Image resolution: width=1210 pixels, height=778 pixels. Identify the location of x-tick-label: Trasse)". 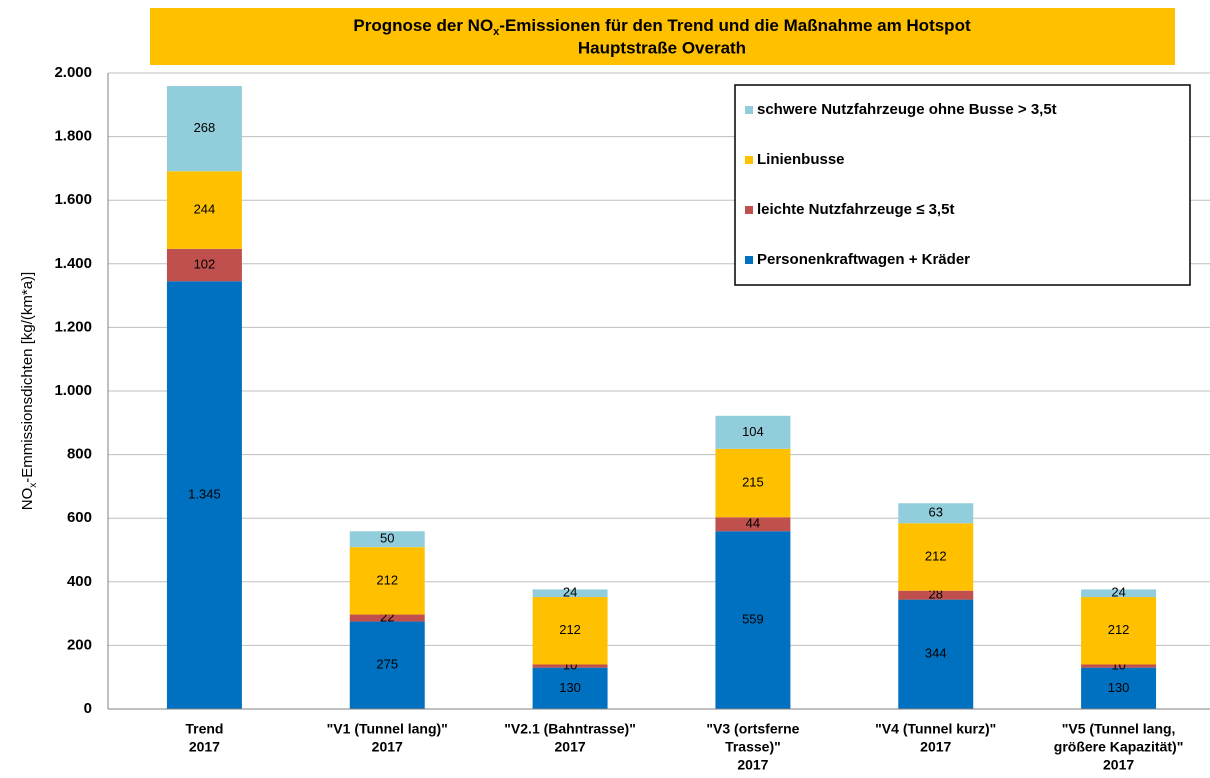
(753, 747).